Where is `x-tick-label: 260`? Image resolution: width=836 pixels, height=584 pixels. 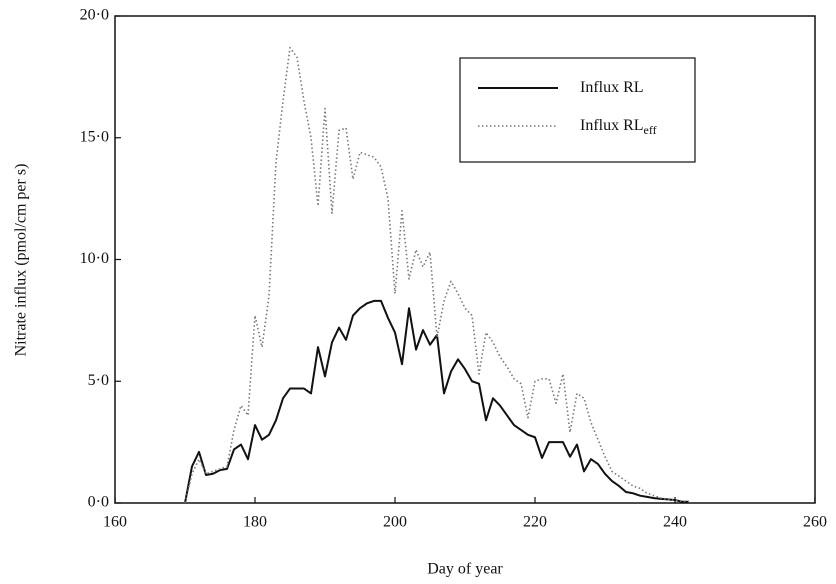
x-tick-label: 260 is located at coordinates (815, 522).